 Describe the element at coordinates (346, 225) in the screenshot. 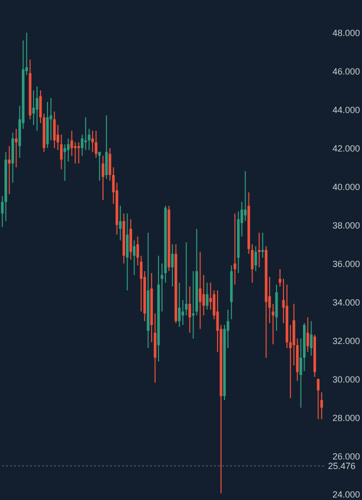

I see `y-tick-label: 38.000` at that location.